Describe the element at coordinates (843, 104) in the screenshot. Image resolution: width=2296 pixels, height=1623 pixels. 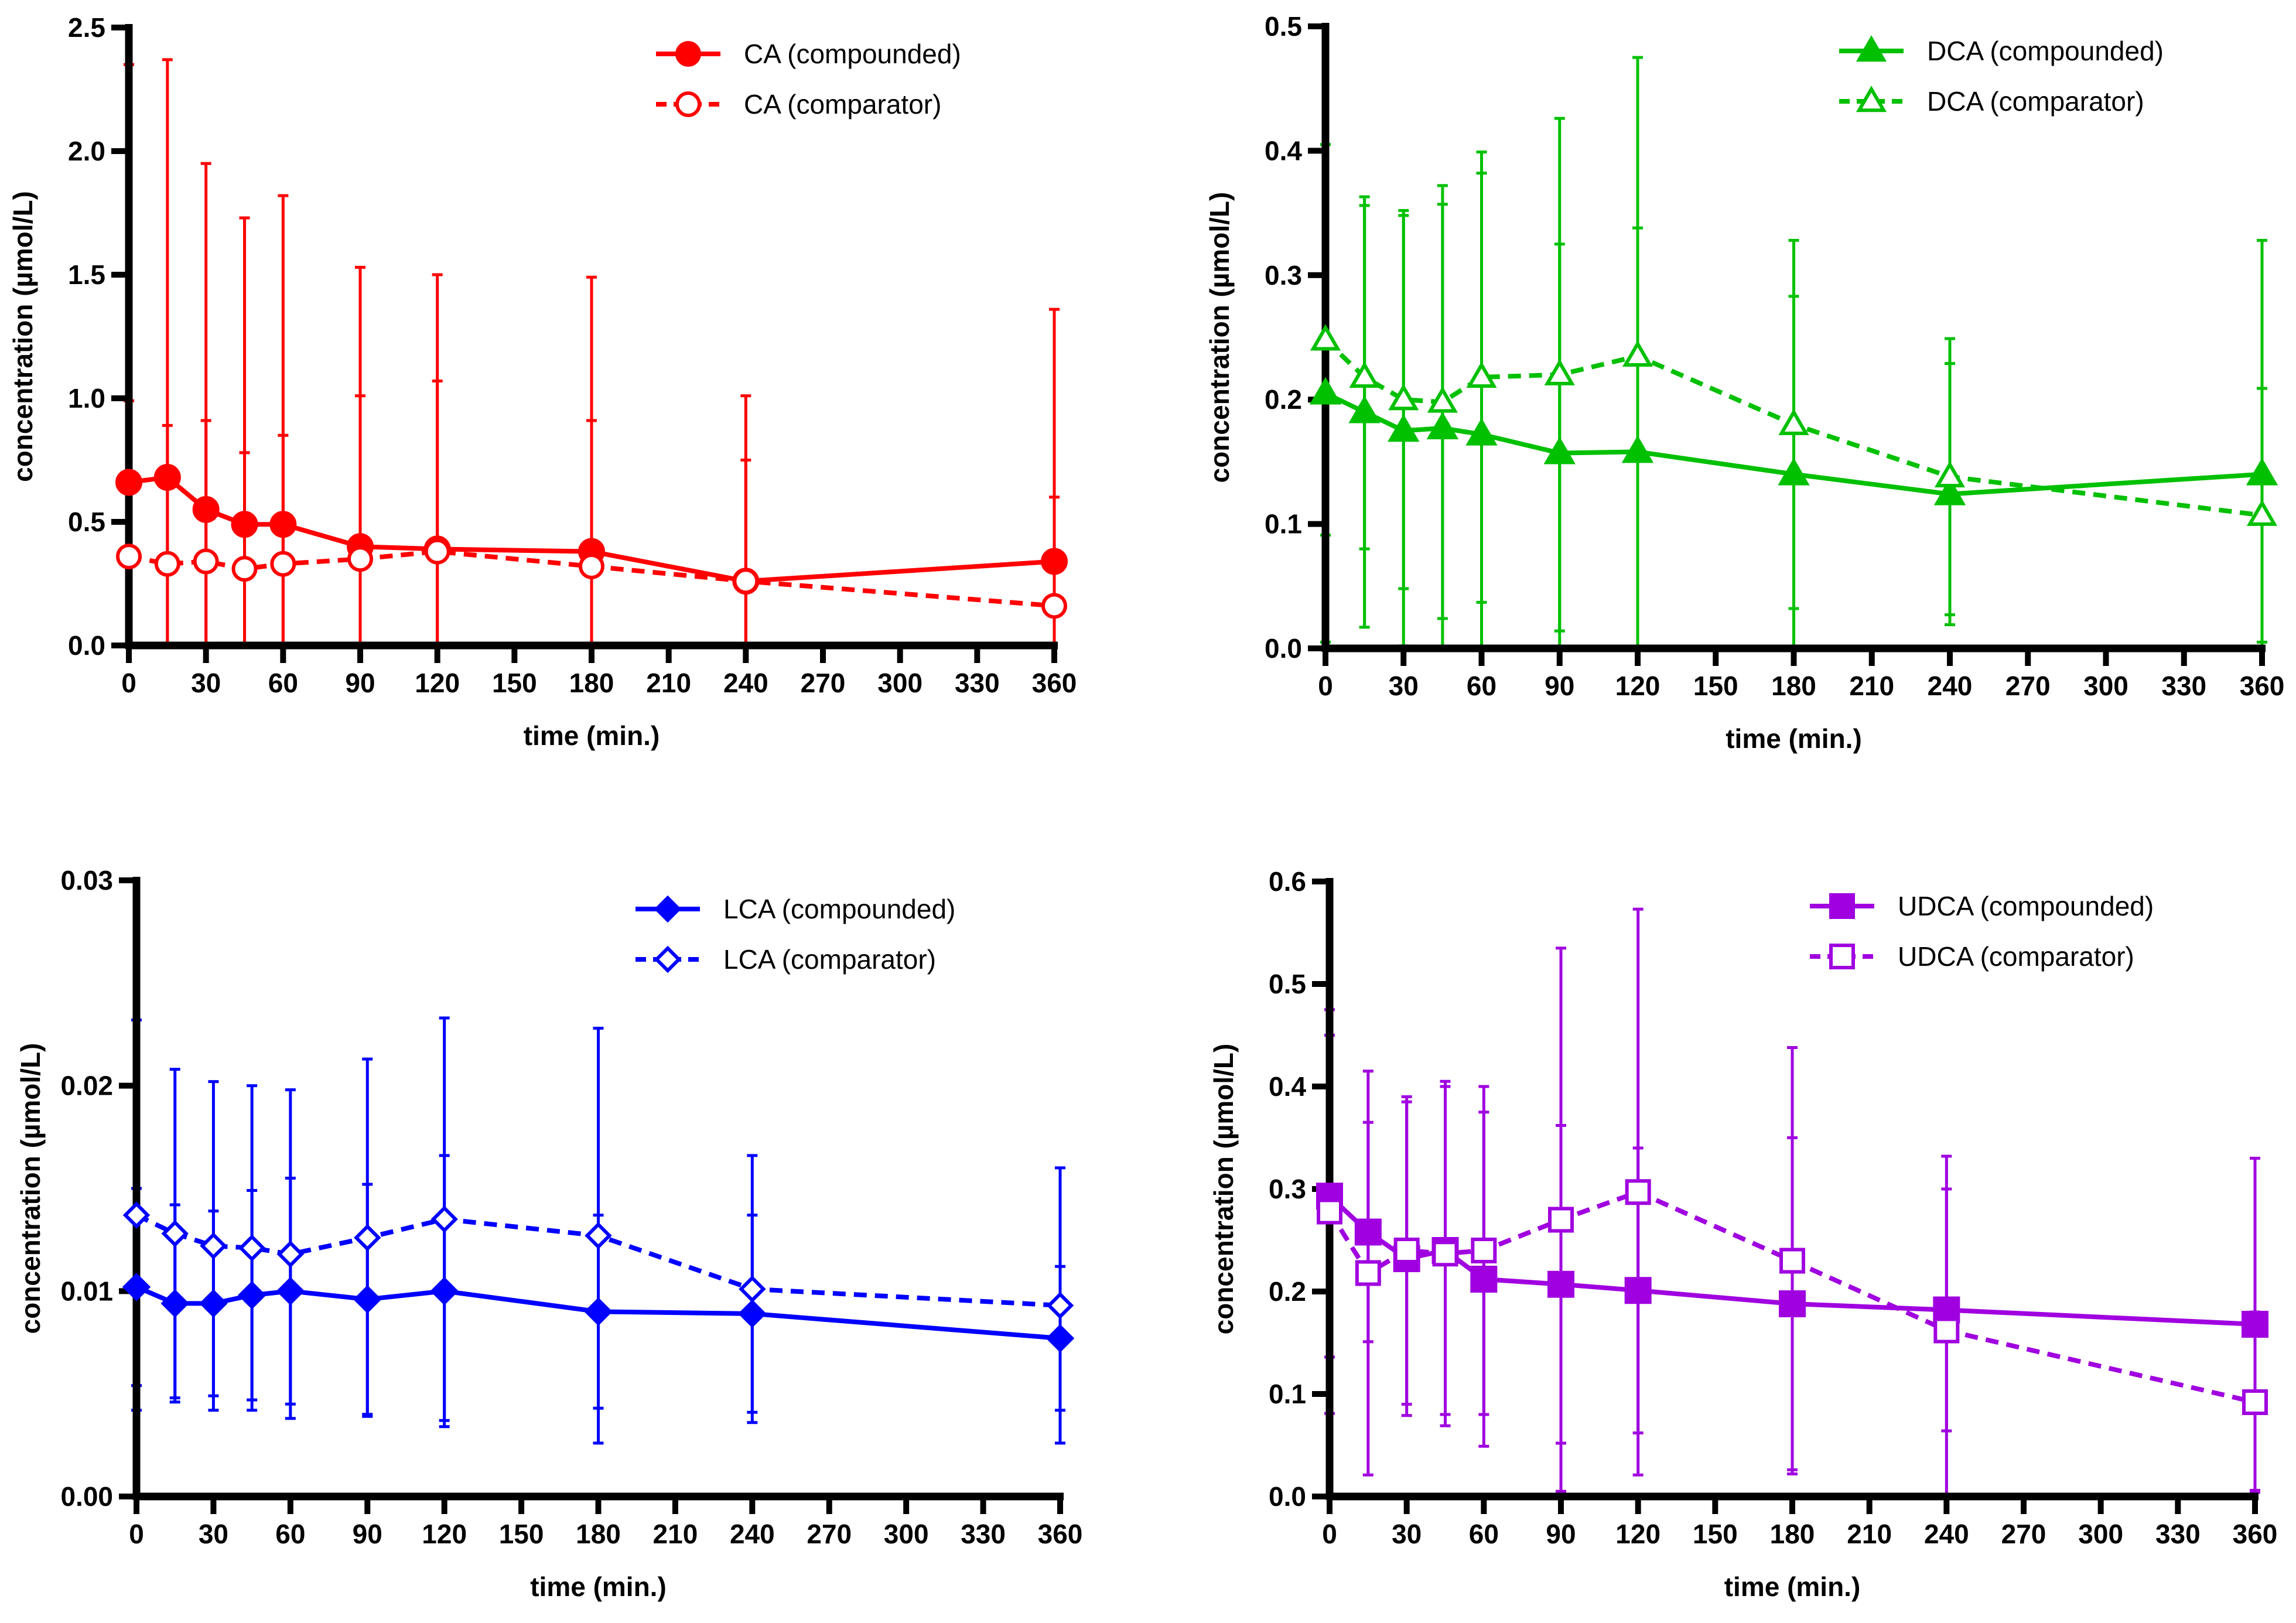
I see `legend-entry: CA (comparator)` at that location.